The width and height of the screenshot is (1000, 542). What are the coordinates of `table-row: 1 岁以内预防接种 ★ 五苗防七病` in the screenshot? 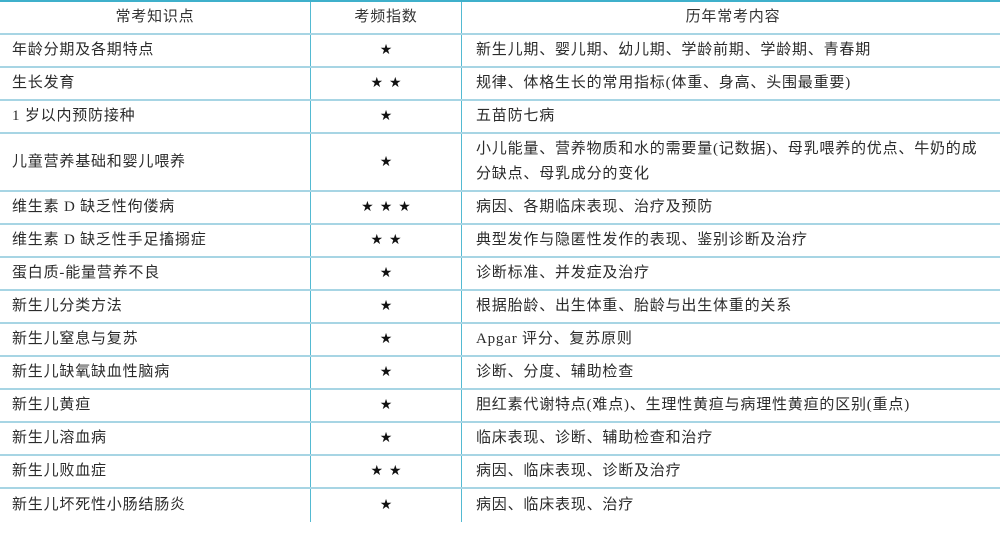 It's located at (500, 117).